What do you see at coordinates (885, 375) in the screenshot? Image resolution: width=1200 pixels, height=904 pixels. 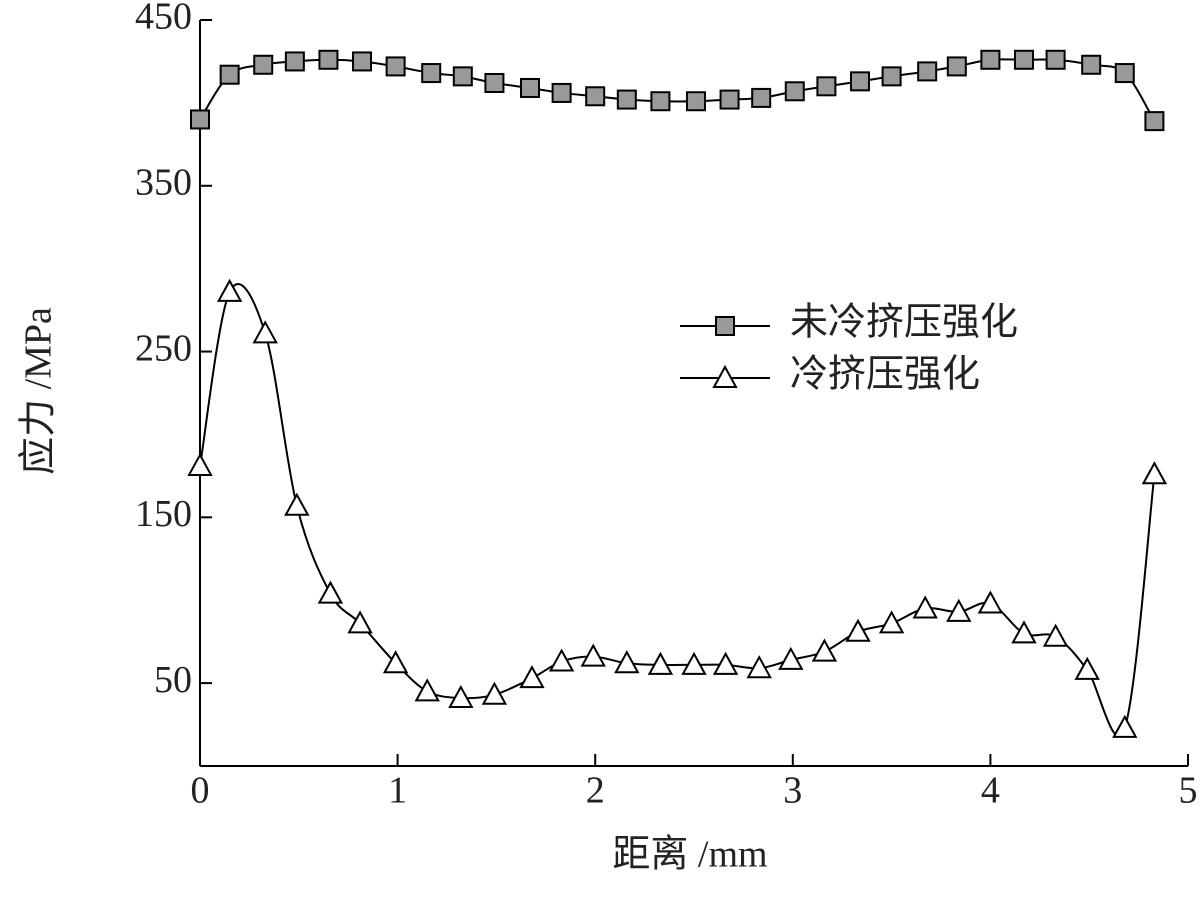 I see `legend-label: 冷挤压强化` at bounding box center [885, 375].